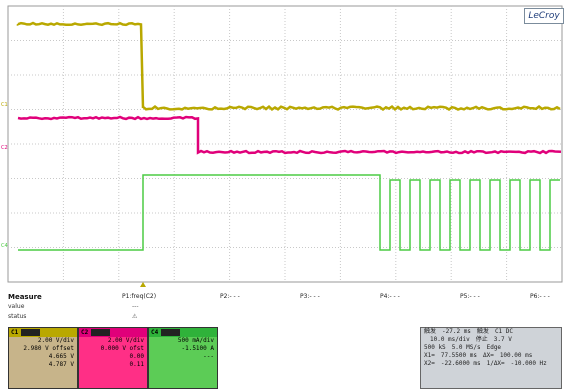 This screenshot has width=565, height=389. What do you see at coordinates (435, 348) in the screenshot?
I see `timebase-row3-c1: 500 kS` at bounding box center [435, 348].